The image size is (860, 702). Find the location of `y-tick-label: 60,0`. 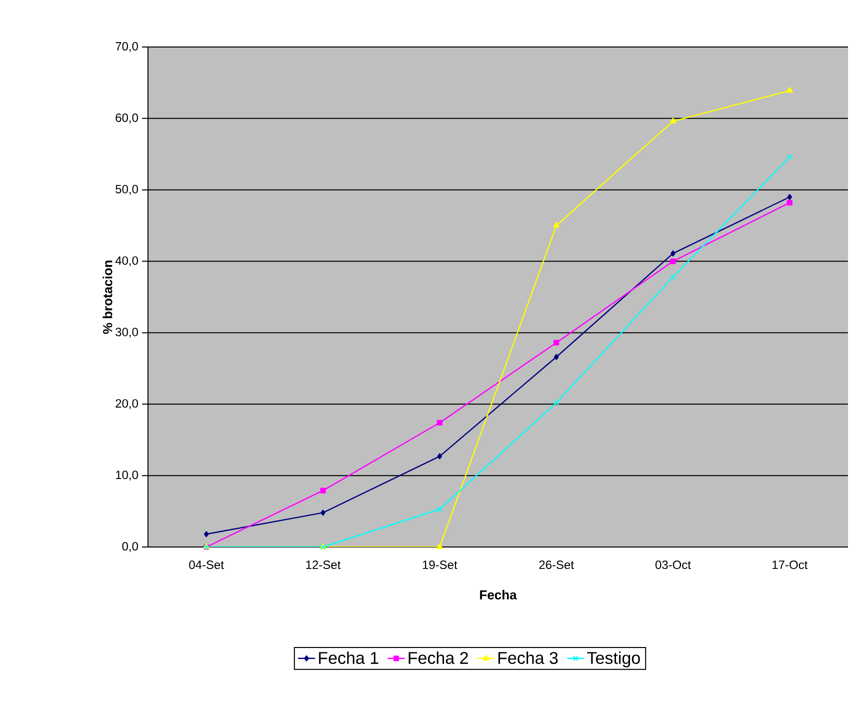

y-tick-label: 60,0 is located at coordinates (127, 118).